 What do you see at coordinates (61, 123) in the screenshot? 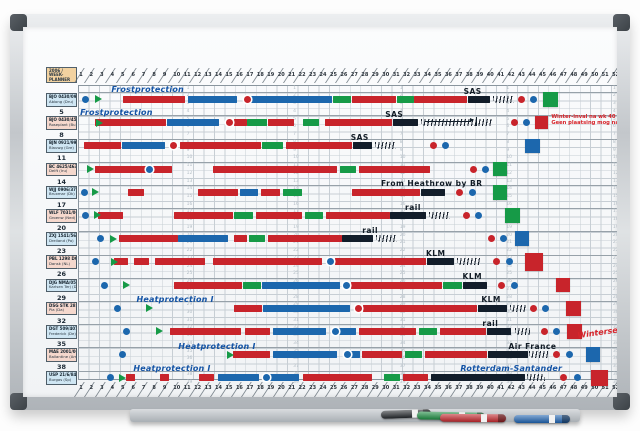
I see `product-card: BJO 0430/452 Roseplant (Bu)` at bounding box center [61, 123].